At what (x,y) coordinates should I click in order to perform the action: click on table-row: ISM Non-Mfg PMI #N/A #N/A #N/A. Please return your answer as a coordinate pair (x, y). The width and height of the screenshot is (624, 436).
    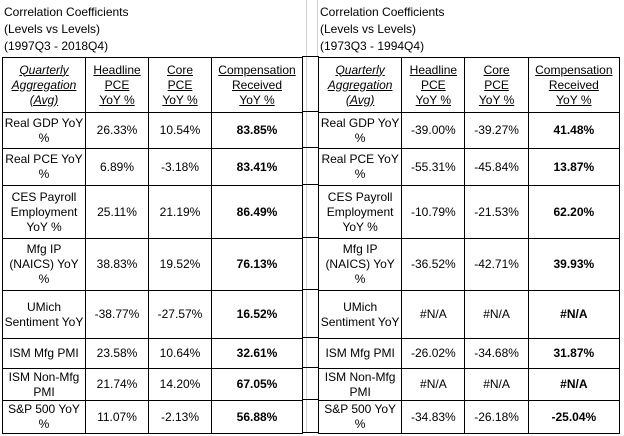
    Looking at the image, I should click on (469, 384).